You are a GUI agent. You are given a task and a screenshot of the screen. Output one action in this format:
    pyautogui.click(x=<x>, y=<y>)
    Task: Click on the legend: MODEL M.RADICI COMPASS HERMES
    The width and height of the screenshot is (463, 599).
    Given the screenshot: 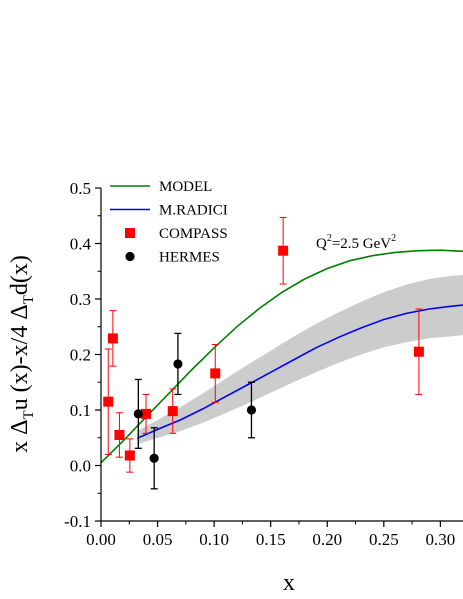 What is the action you would take?
    pyautogui.click(x=169, y=222)
    